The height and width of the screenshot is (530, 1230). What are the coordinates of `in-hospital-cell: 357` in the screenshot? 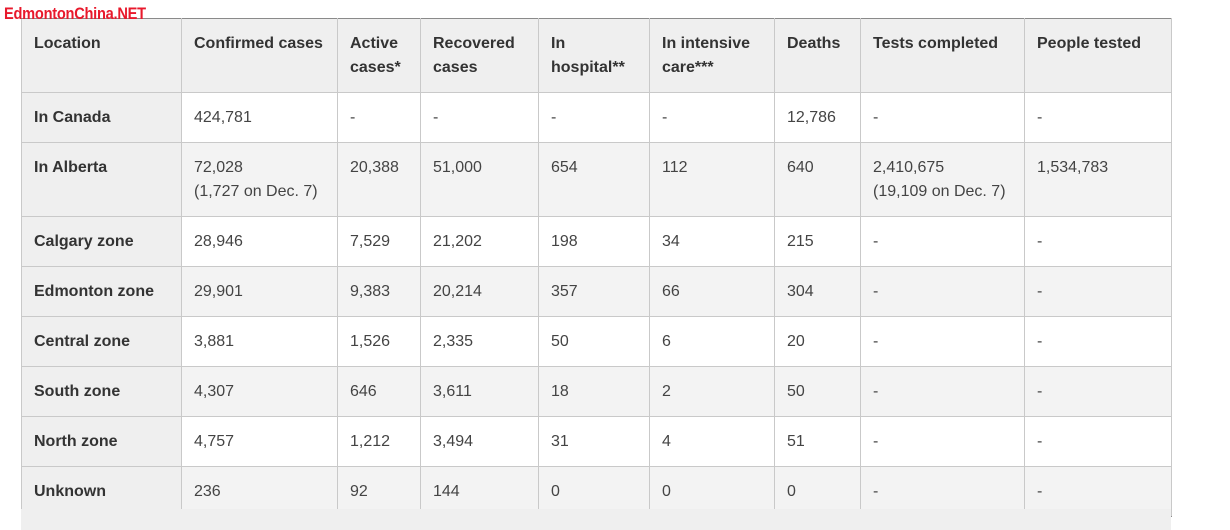 It's located at (594, 291).